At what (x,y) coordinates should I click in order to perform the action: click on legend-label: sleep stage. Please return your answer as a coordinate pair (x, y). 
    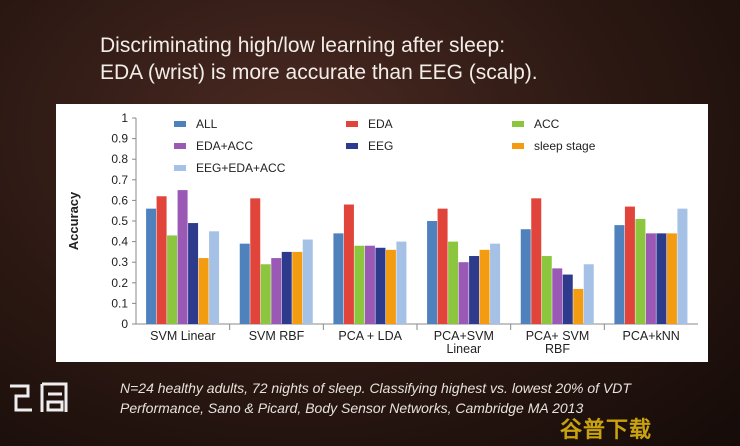
    Looking at the image, I should click on (565, 146).